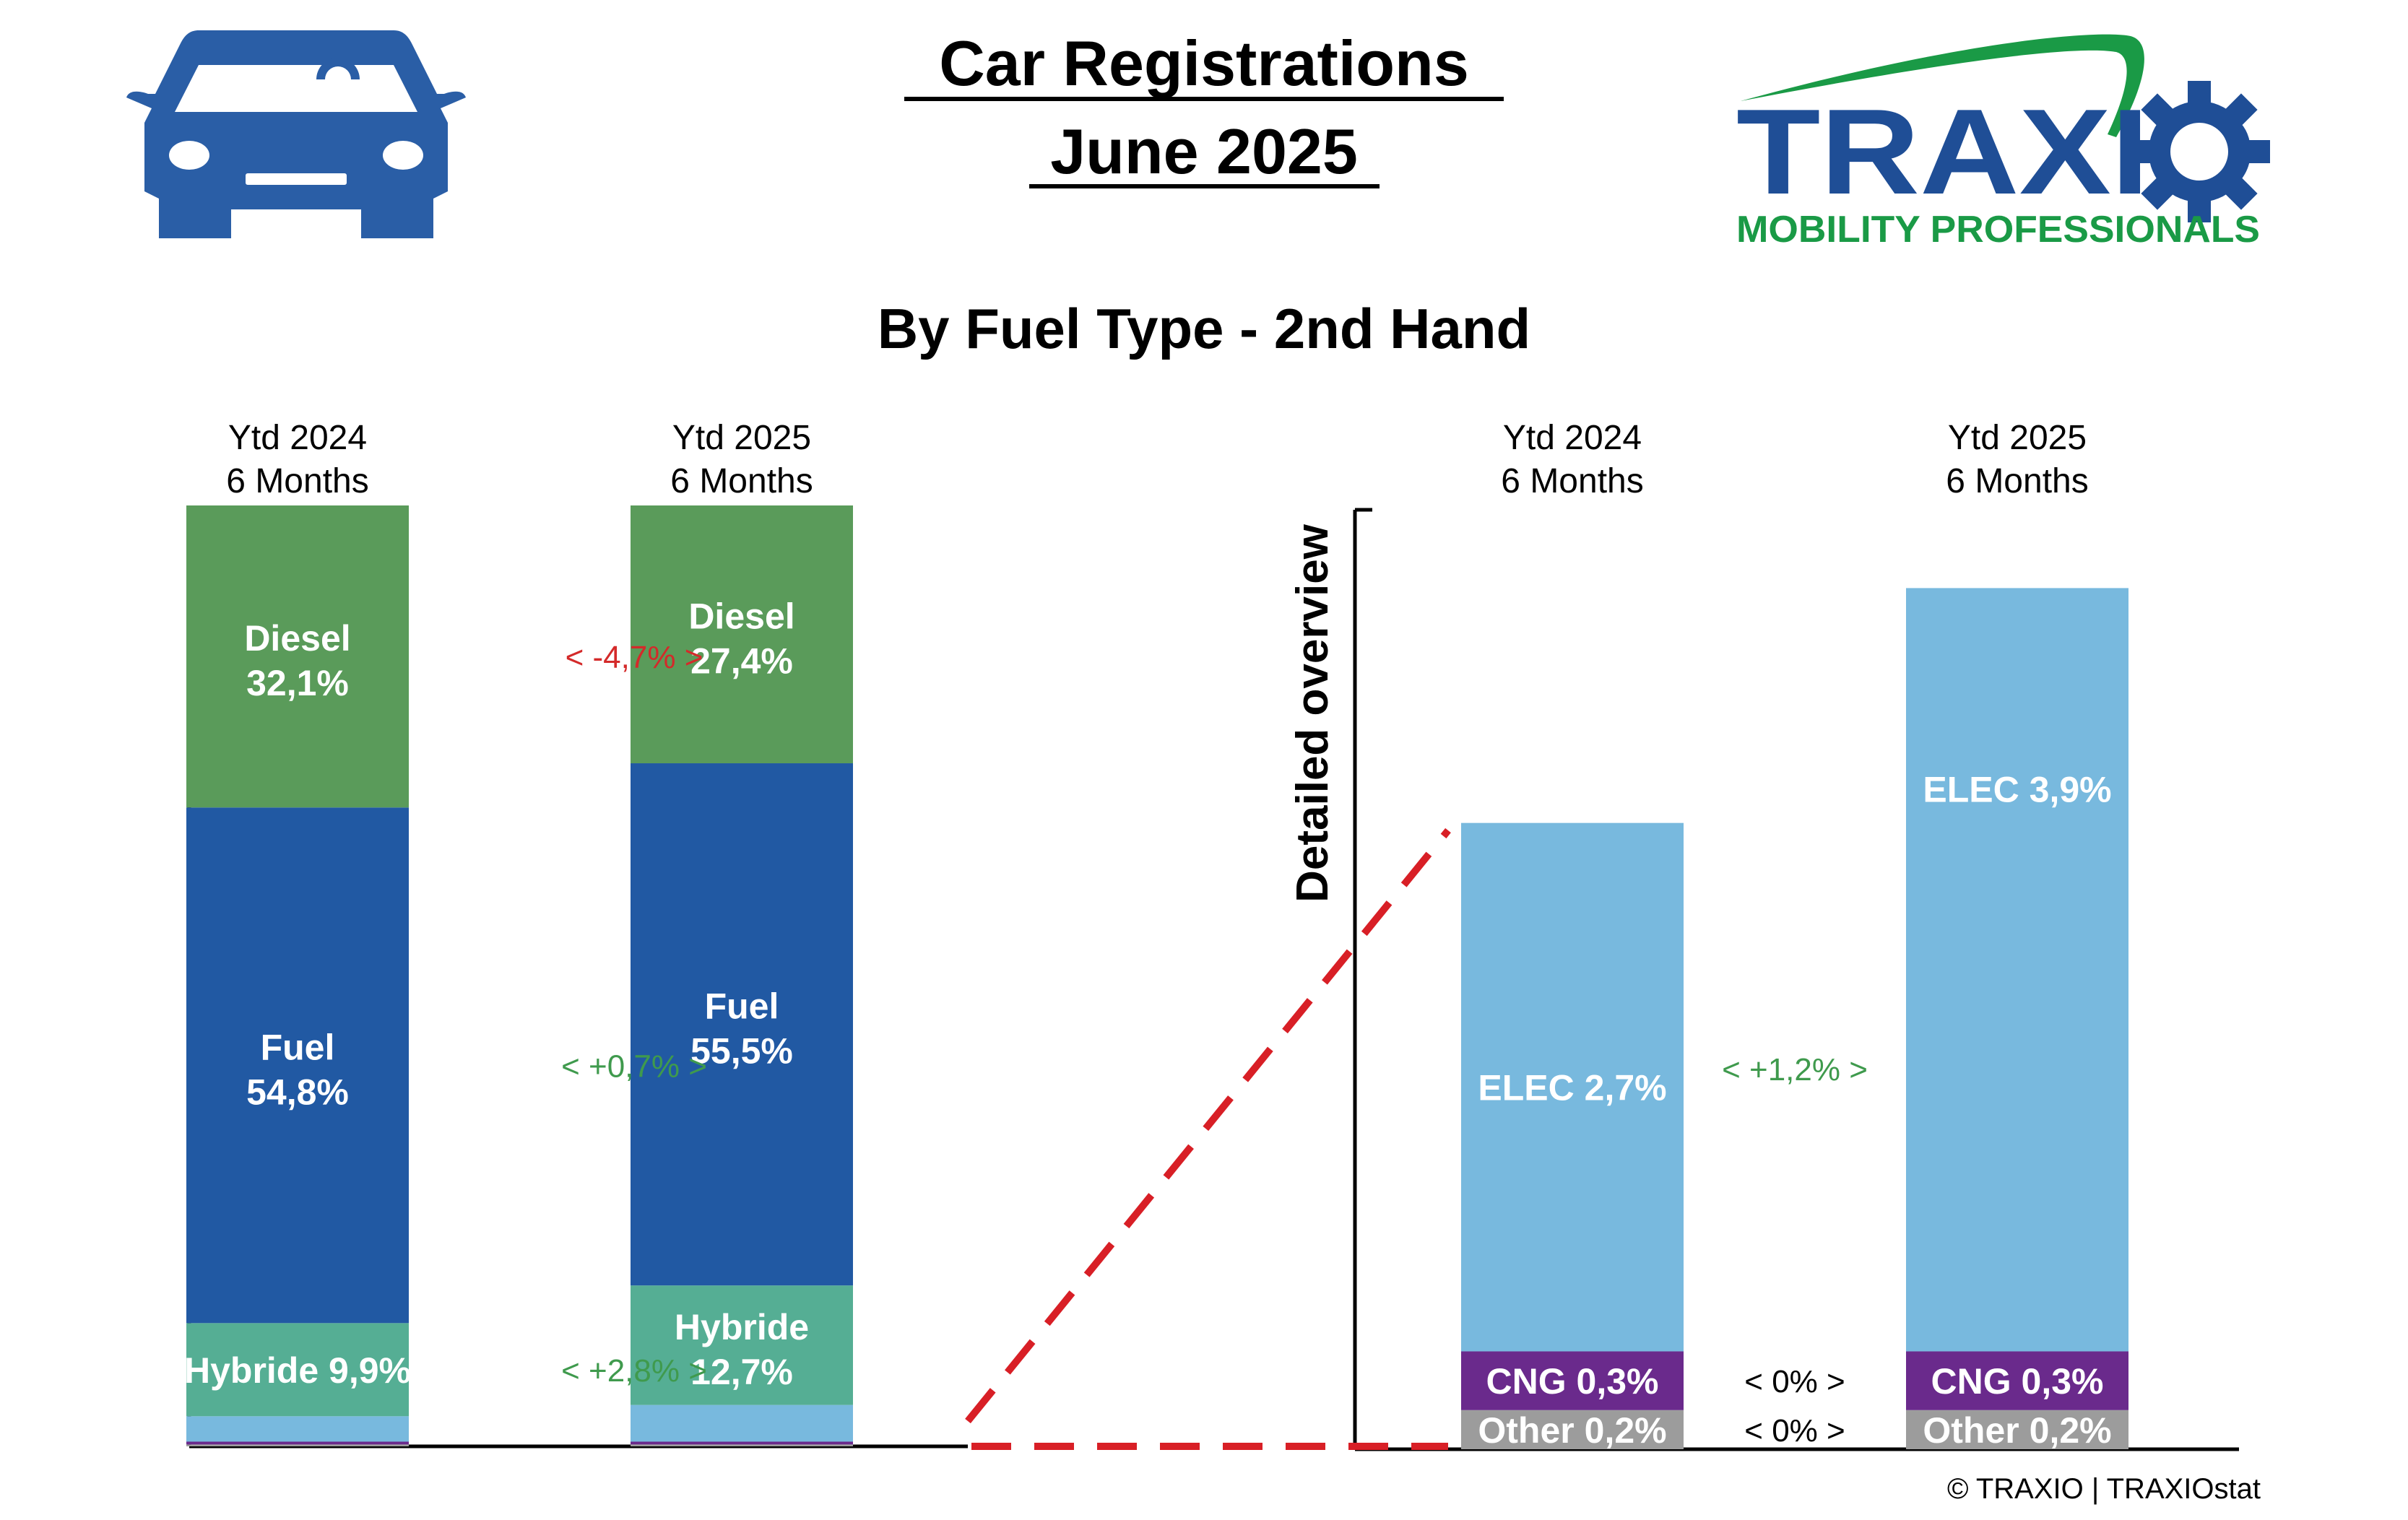 Image resolution: width=2408 pixels, height=1520 pixels. I want to click on right-bar-cng-2025, so click(2017, 1380).